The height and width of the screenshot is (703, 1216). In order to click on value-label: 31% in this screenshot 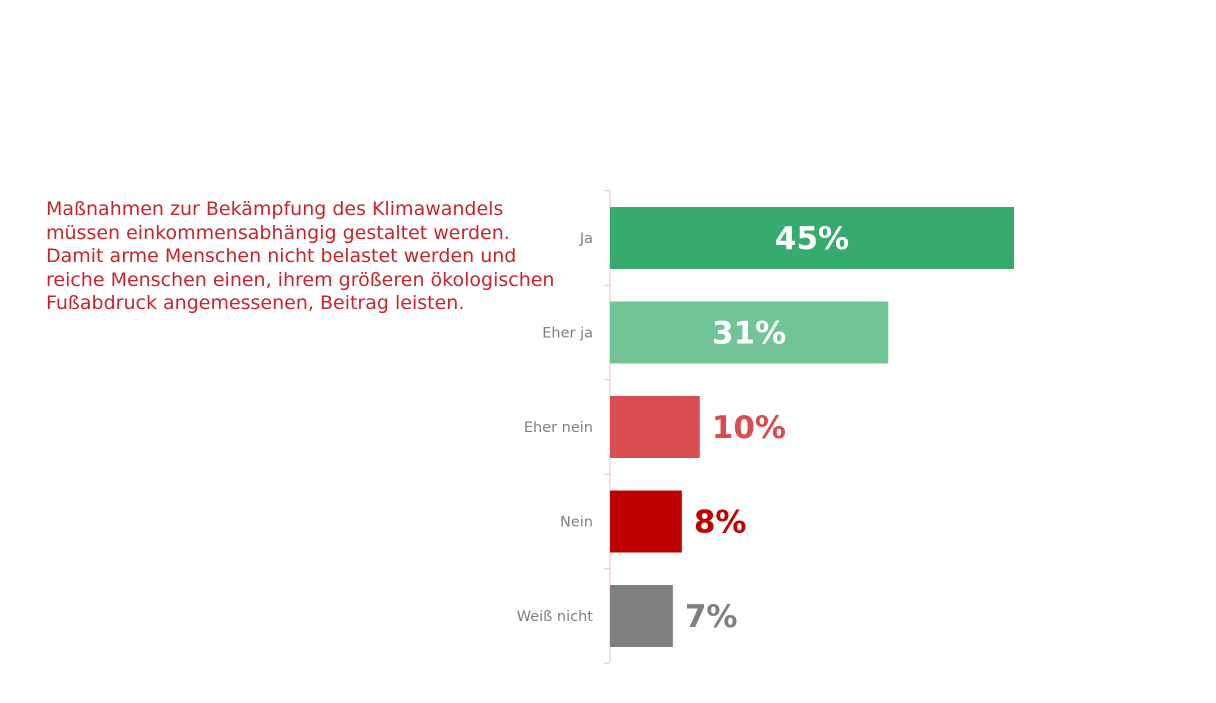, I will do `click(749, 334)`.